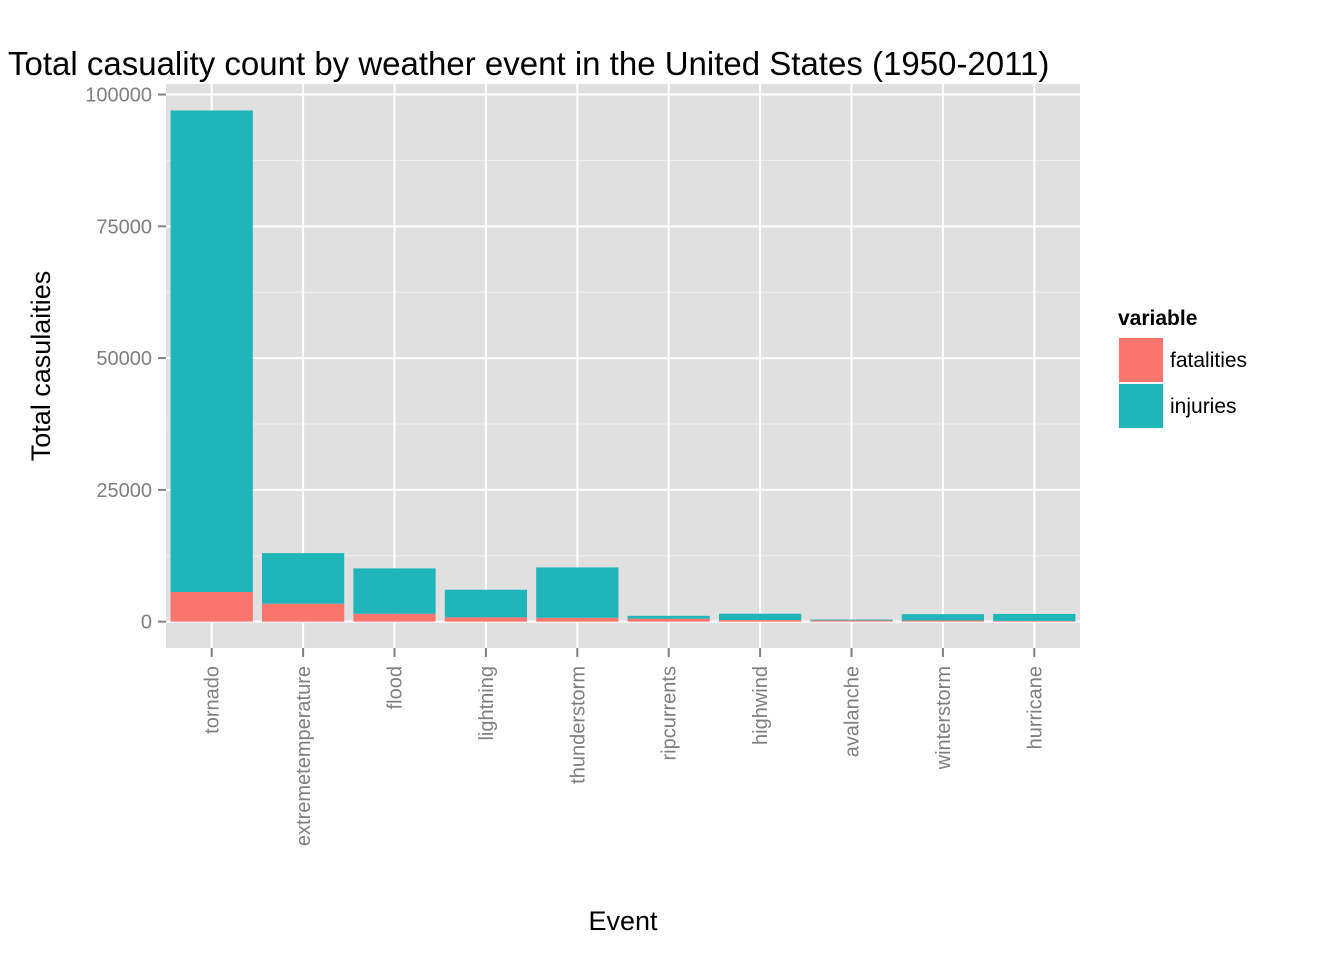 Image resolution: width=1344 pixels, height=960 pixels. What do you see at coordinates (1034, 617) in the screenshot?
I see `bar-injuries-hurricane` at bounding box center [1034, 617].